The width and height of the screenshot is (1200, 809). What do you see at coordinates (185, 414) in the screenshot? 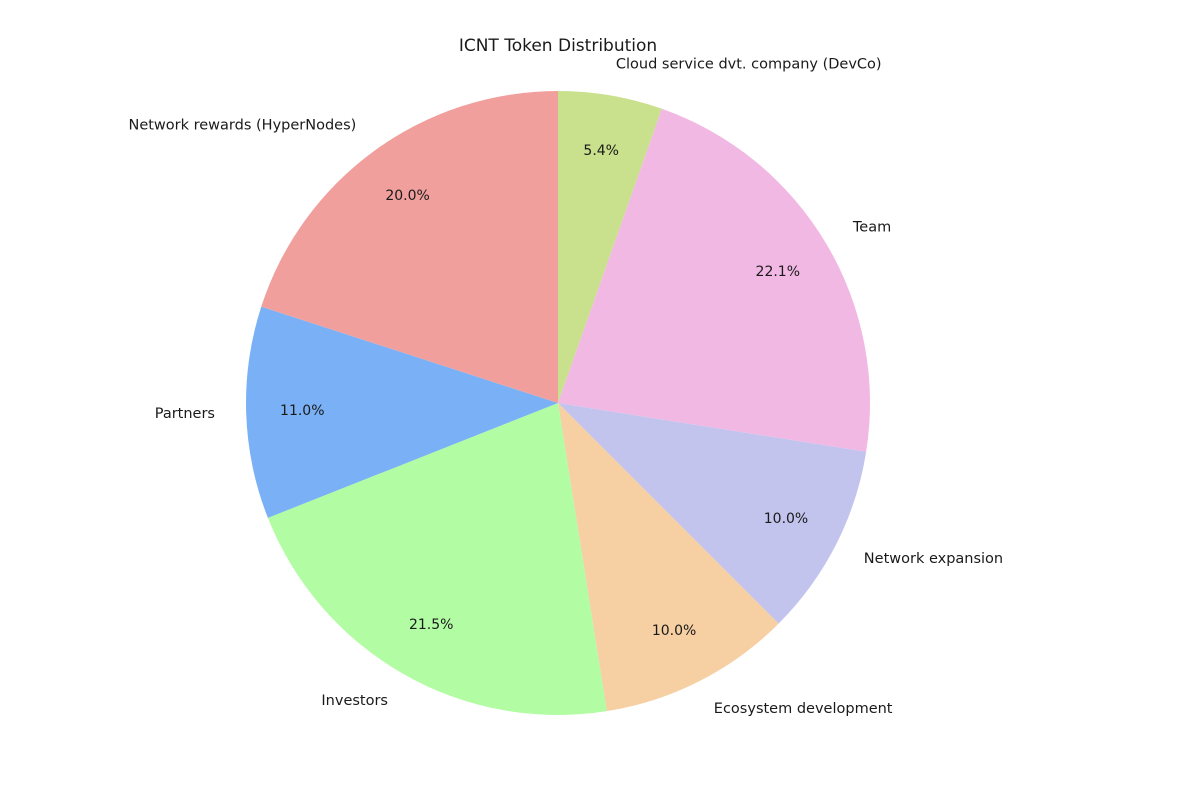
I see `pie-category-label: Partners` at bounding box center [185, 414].